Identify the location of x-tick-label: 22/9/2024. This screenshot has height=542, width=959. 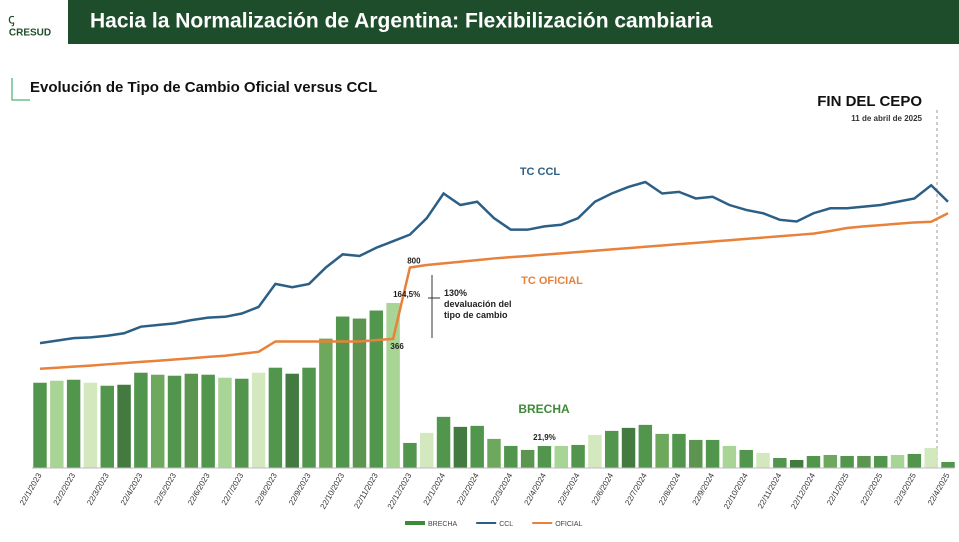
(704, 489).